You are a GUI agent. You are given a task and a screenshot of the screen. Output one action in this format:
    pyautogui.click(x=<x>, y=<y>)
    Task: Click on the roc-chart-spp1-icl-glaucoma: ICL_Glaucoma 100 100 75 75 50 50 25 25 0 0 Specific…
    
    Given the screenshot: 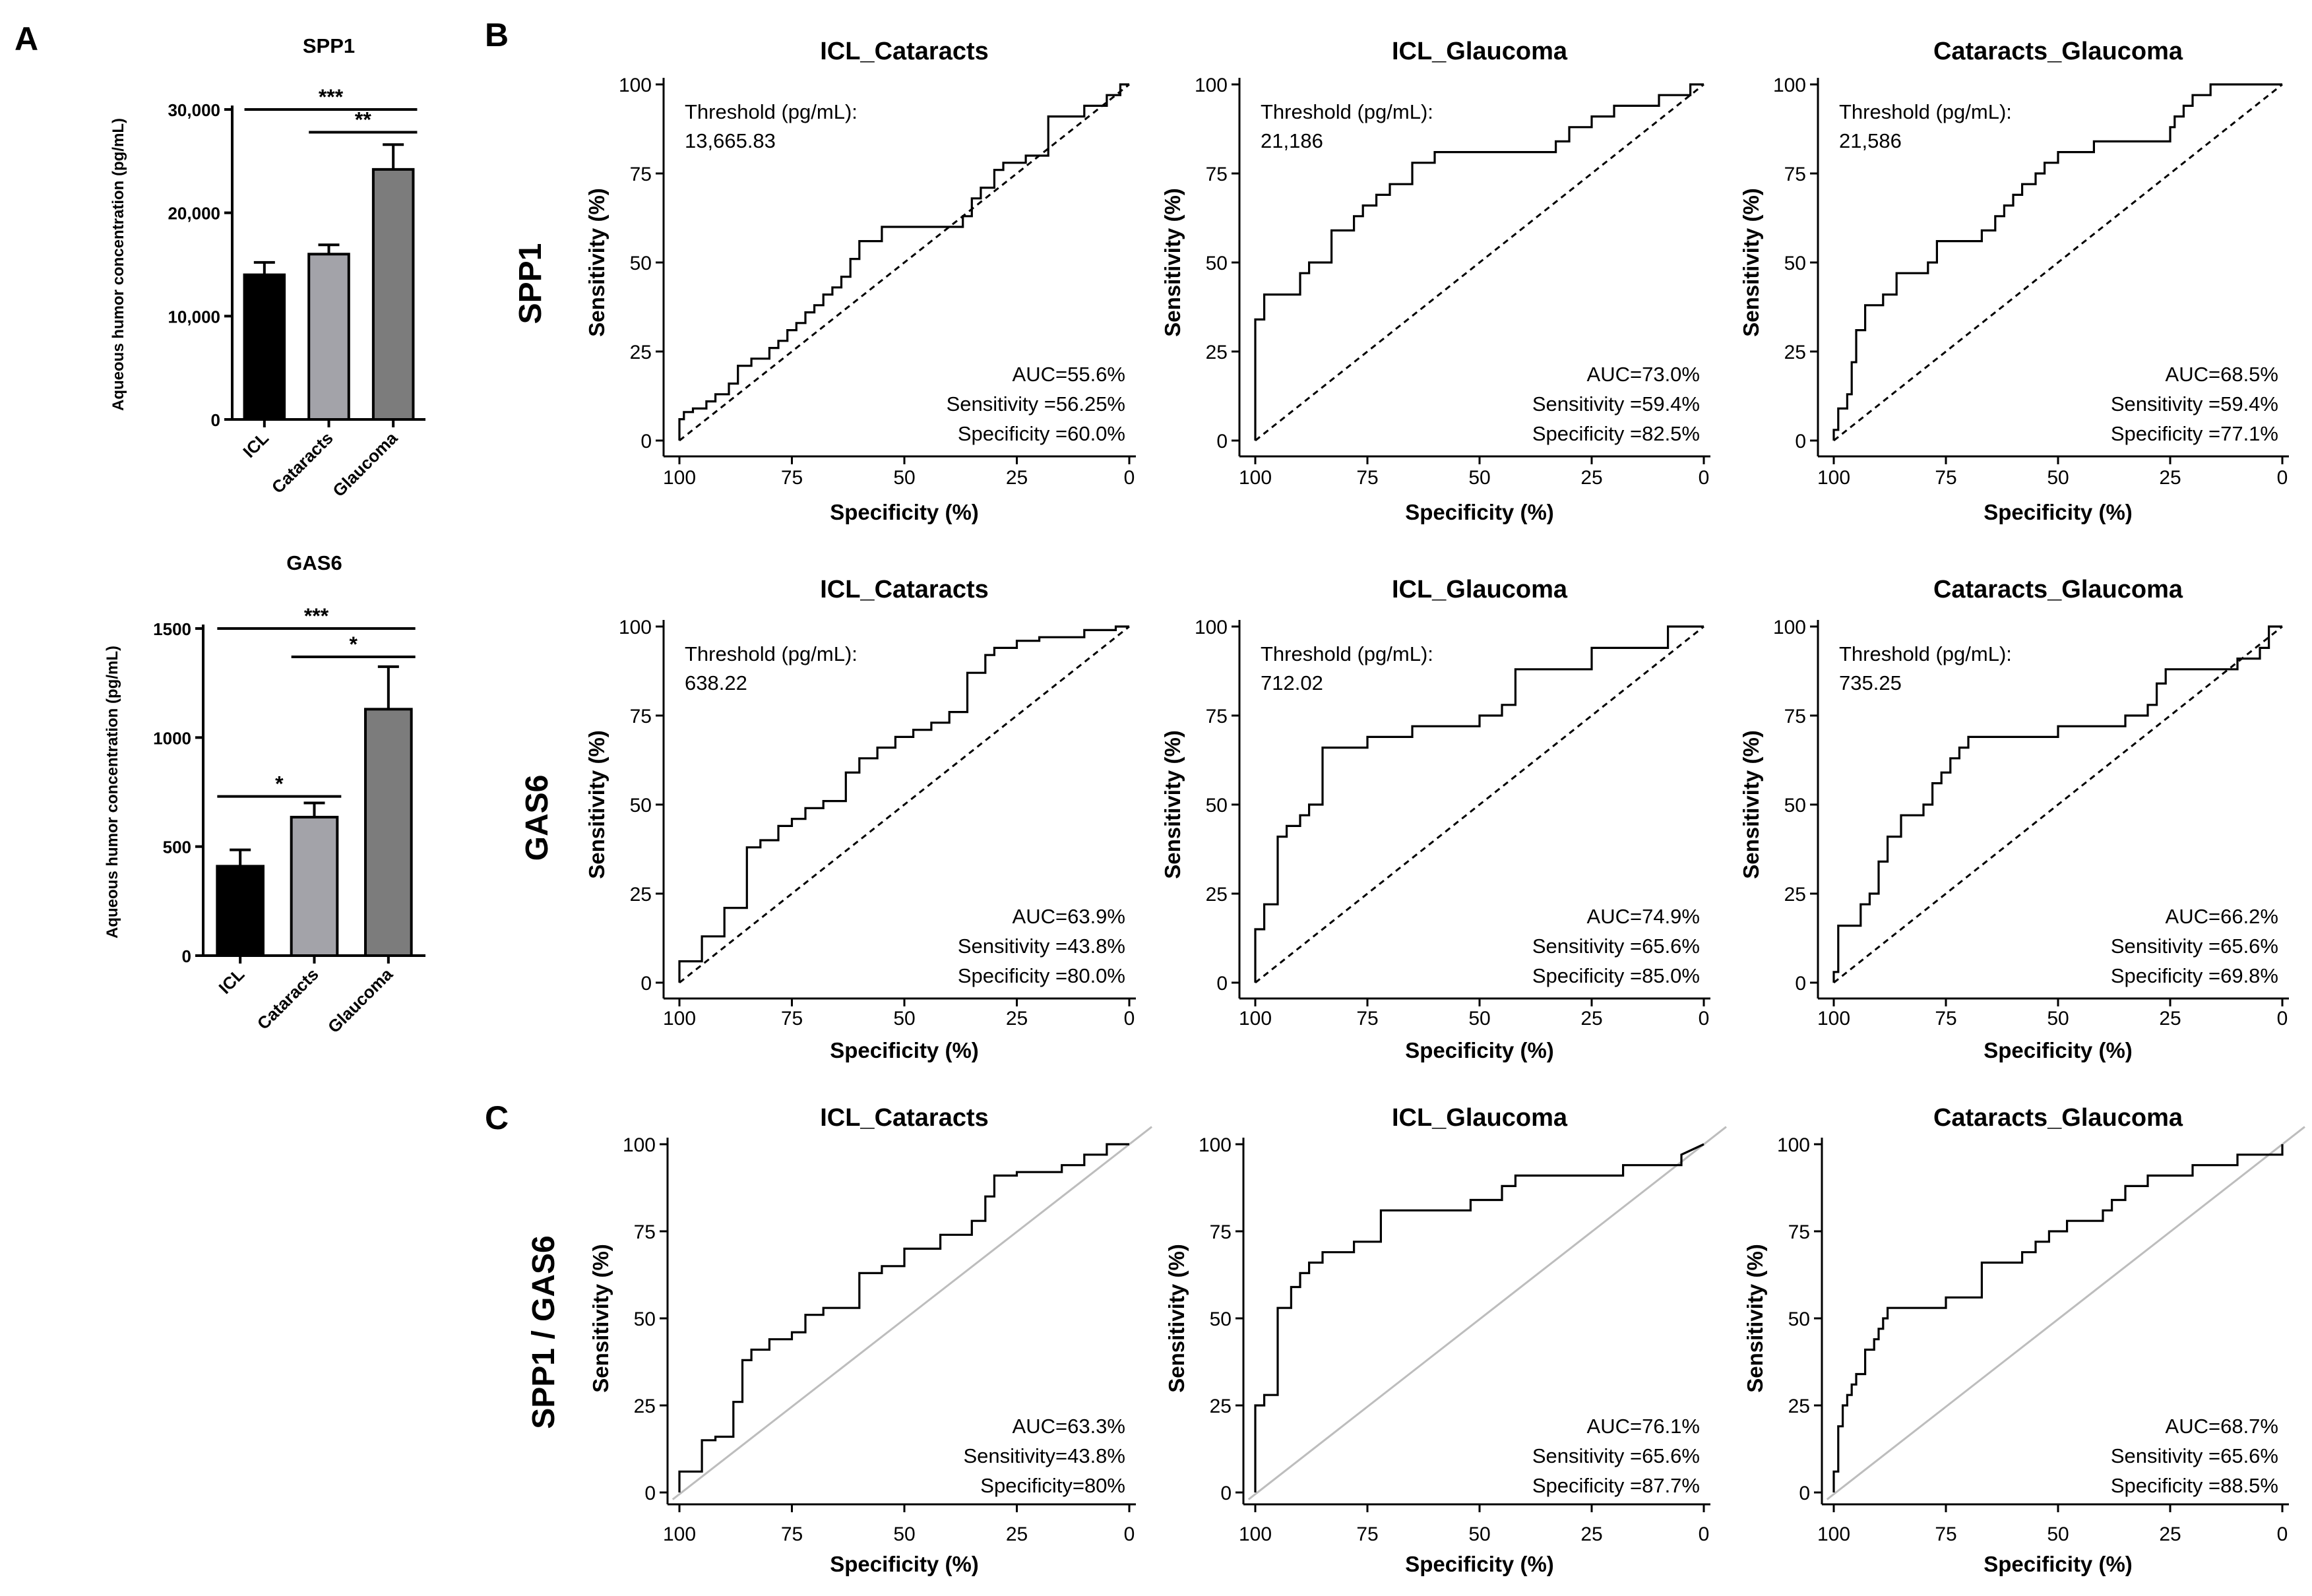 What is the action you would take?
    pyautogui.click(x=1435, y=281)
    